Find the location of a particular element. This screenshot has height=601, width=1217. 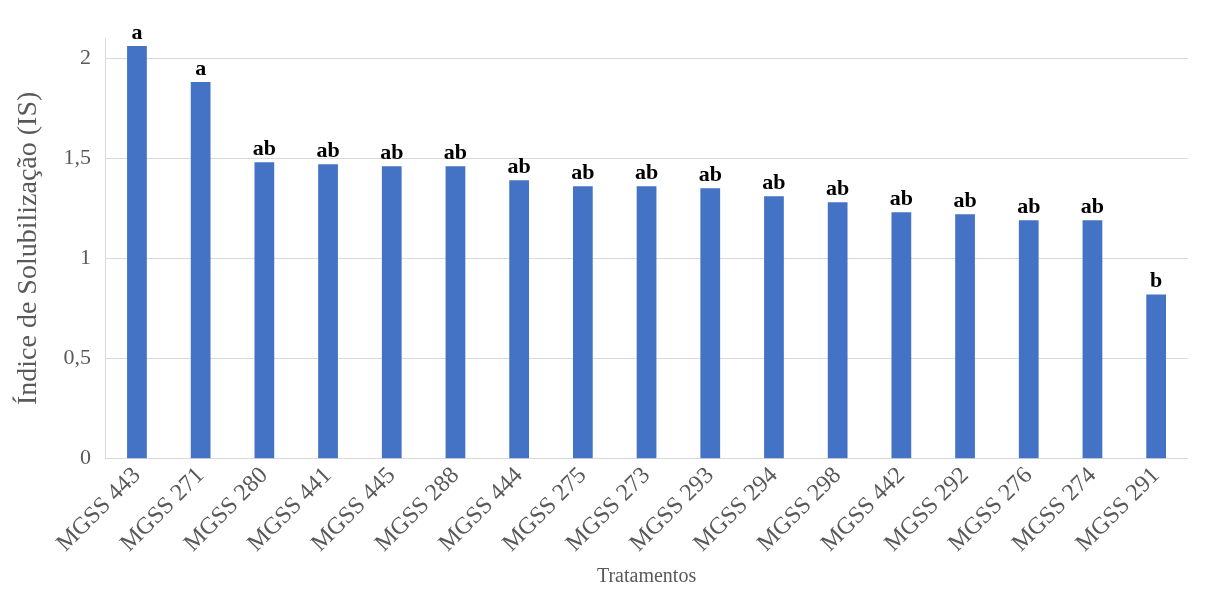

x-axis-title: Tratamentos is located at coordinates (646, 575).